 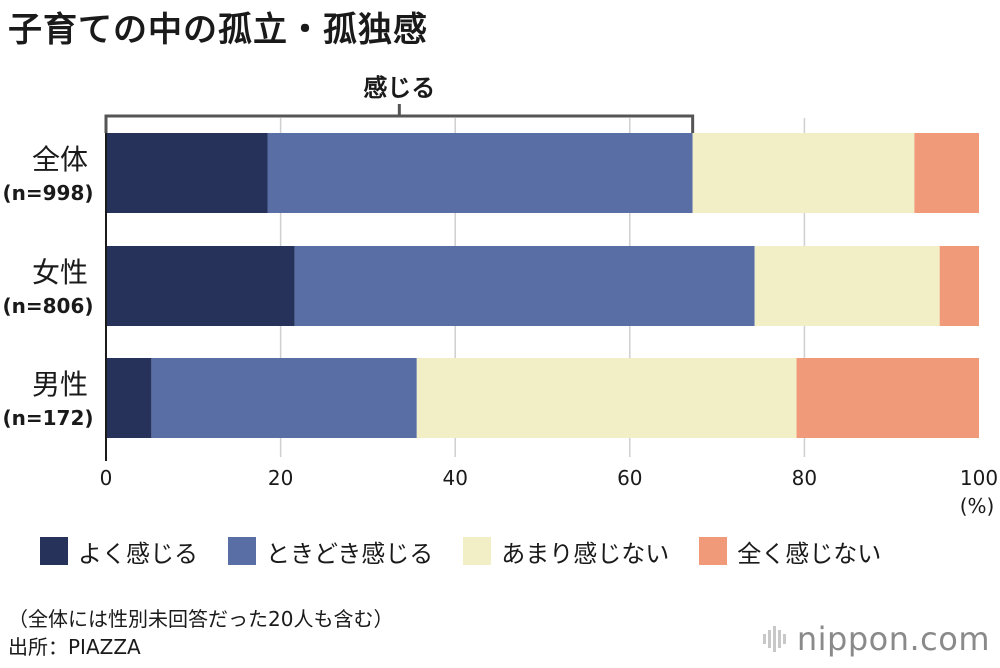 I want to click on bar-sometimes-row1, so click(x=480, y=173).